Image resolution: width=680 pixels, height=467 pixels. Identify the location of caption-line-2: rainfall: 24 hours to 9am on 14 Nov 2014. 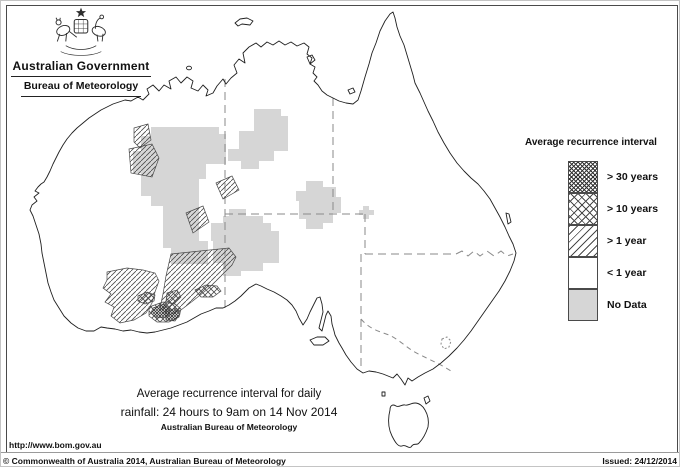
(229, 412).